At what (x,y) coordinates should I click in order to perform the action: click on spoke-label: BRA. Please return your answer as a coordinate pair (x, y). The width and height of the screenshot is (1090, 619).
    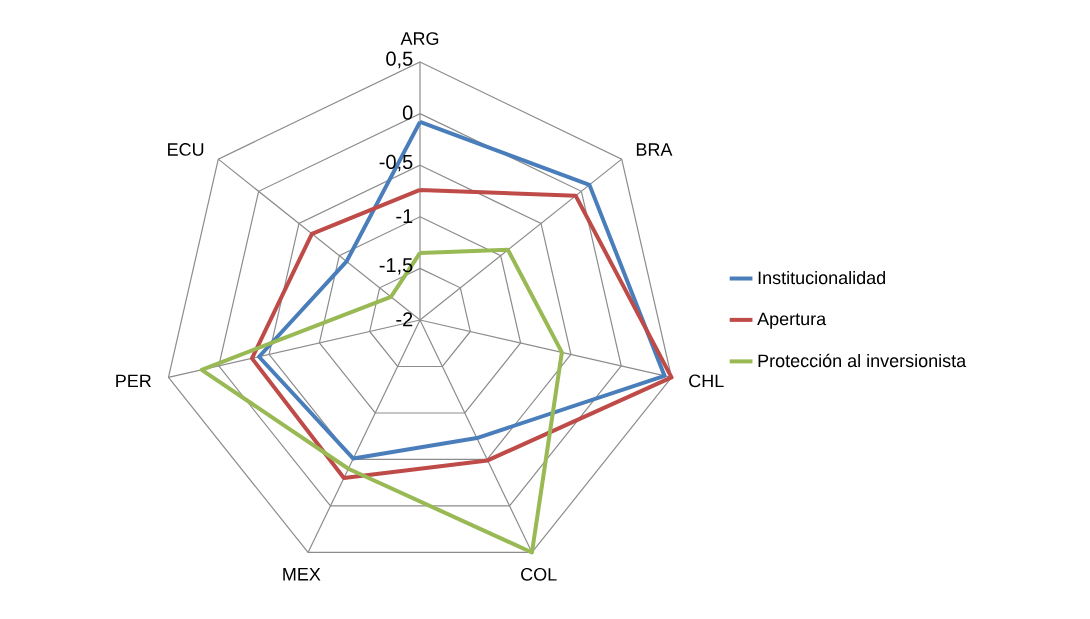
    Looking at the image, I should click on (654, 149).